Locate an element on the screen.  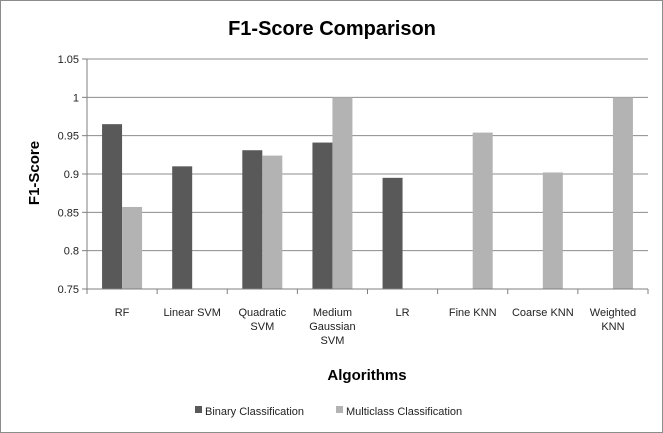
x-tick-label: Quadratic SVM is located at coordinates (262, 320).